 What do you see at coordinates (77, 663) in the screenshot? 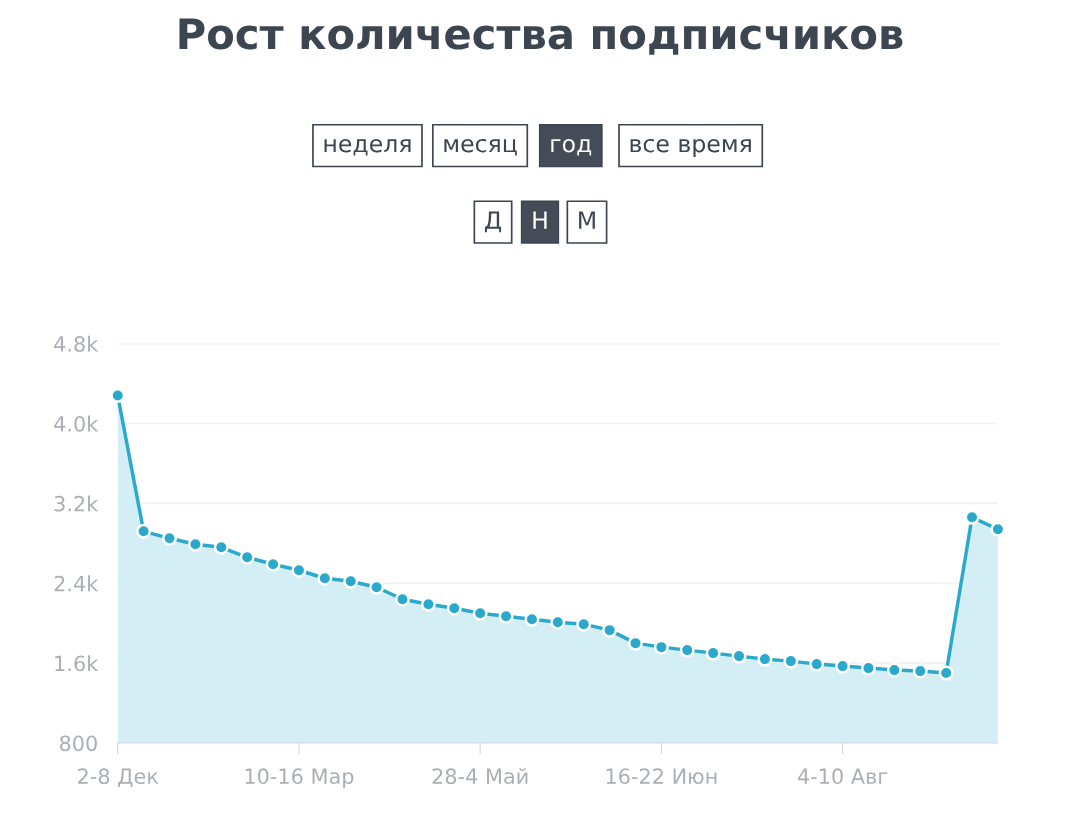
I see `y-tick-label: 1.6k` at bounding box center [77, 663].